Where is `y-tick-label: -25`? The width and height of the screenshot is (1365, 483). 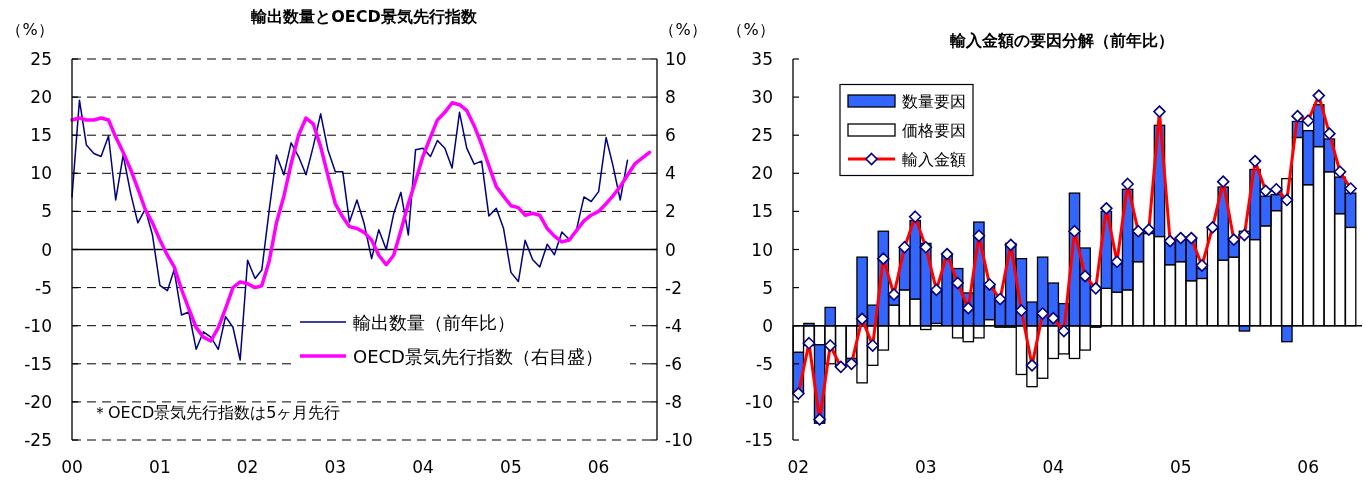
y-tick-label: -25 is located at coordinates (38, 440).